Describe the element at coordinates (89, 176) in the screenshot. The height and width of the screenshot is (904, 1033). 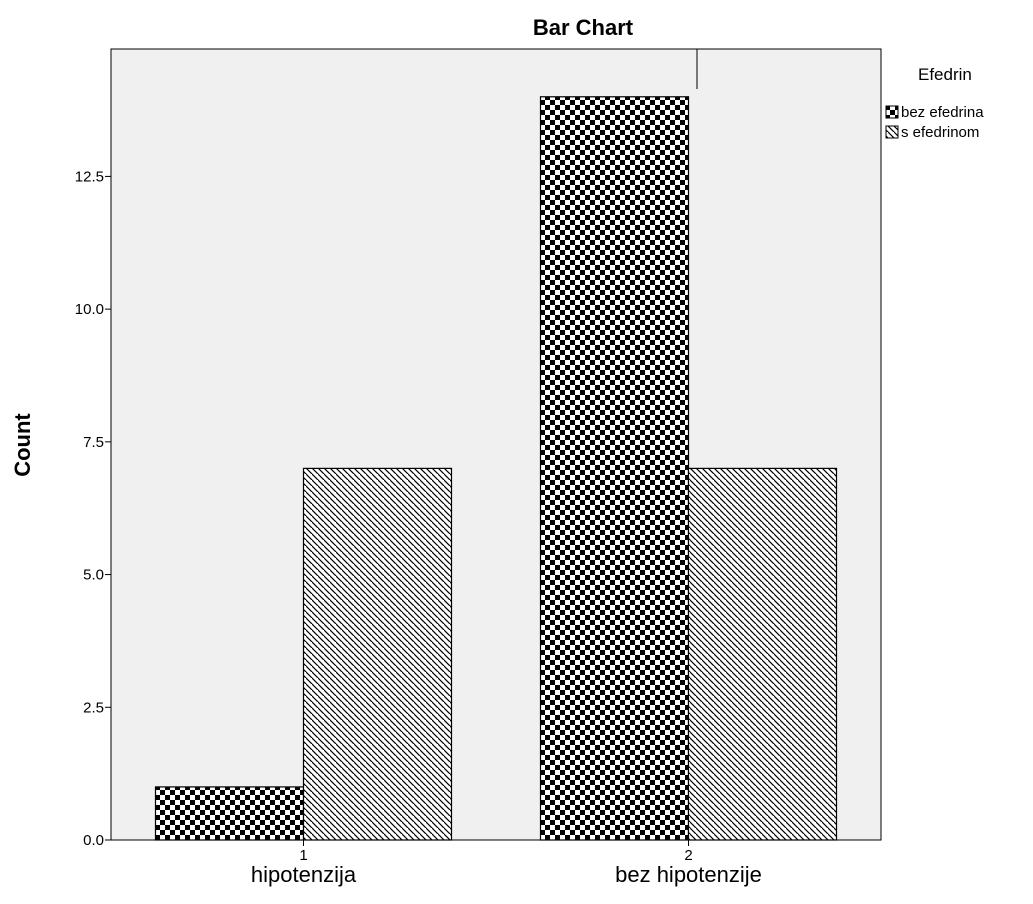
I see `y-tick-label: 12.5` at that location.